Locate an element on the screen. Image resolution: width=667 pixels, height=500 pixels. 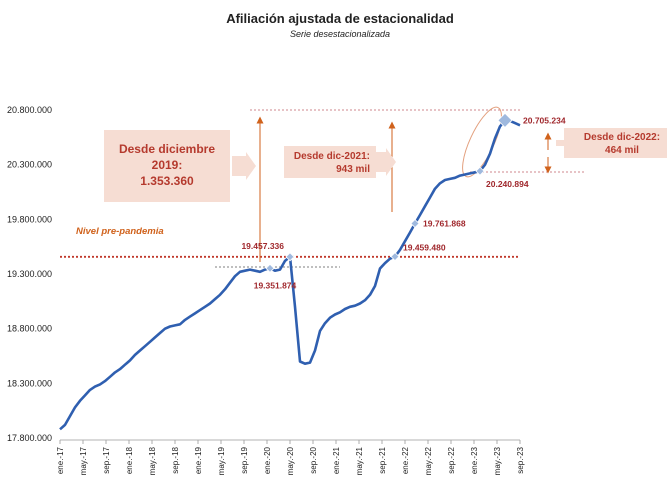
y-tick-label: 17.800.000 is located at coordinates (29, 438).